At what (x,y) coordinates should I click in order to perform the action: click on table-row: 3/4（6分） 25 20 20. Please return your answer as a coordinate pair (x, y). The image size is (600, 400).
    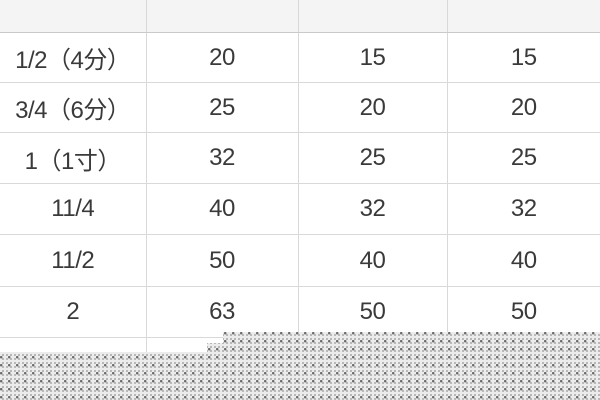
    Looking at the image, I should click on (300, 107).